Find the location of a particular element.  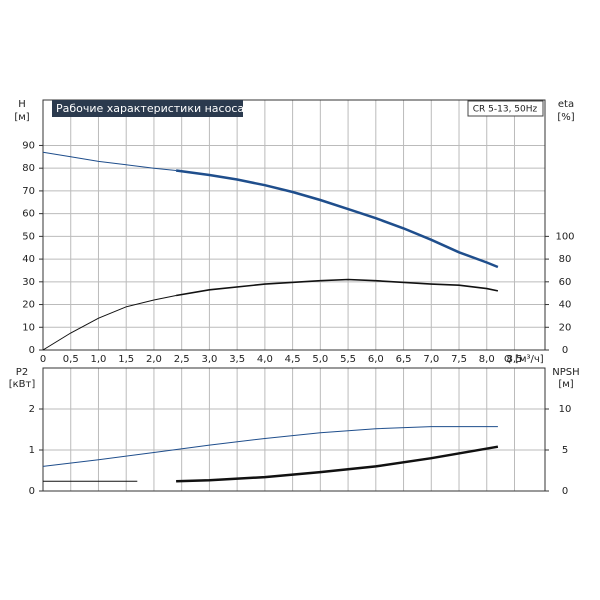

y2-tick-label: 20 is located at coordinates (565, 327).